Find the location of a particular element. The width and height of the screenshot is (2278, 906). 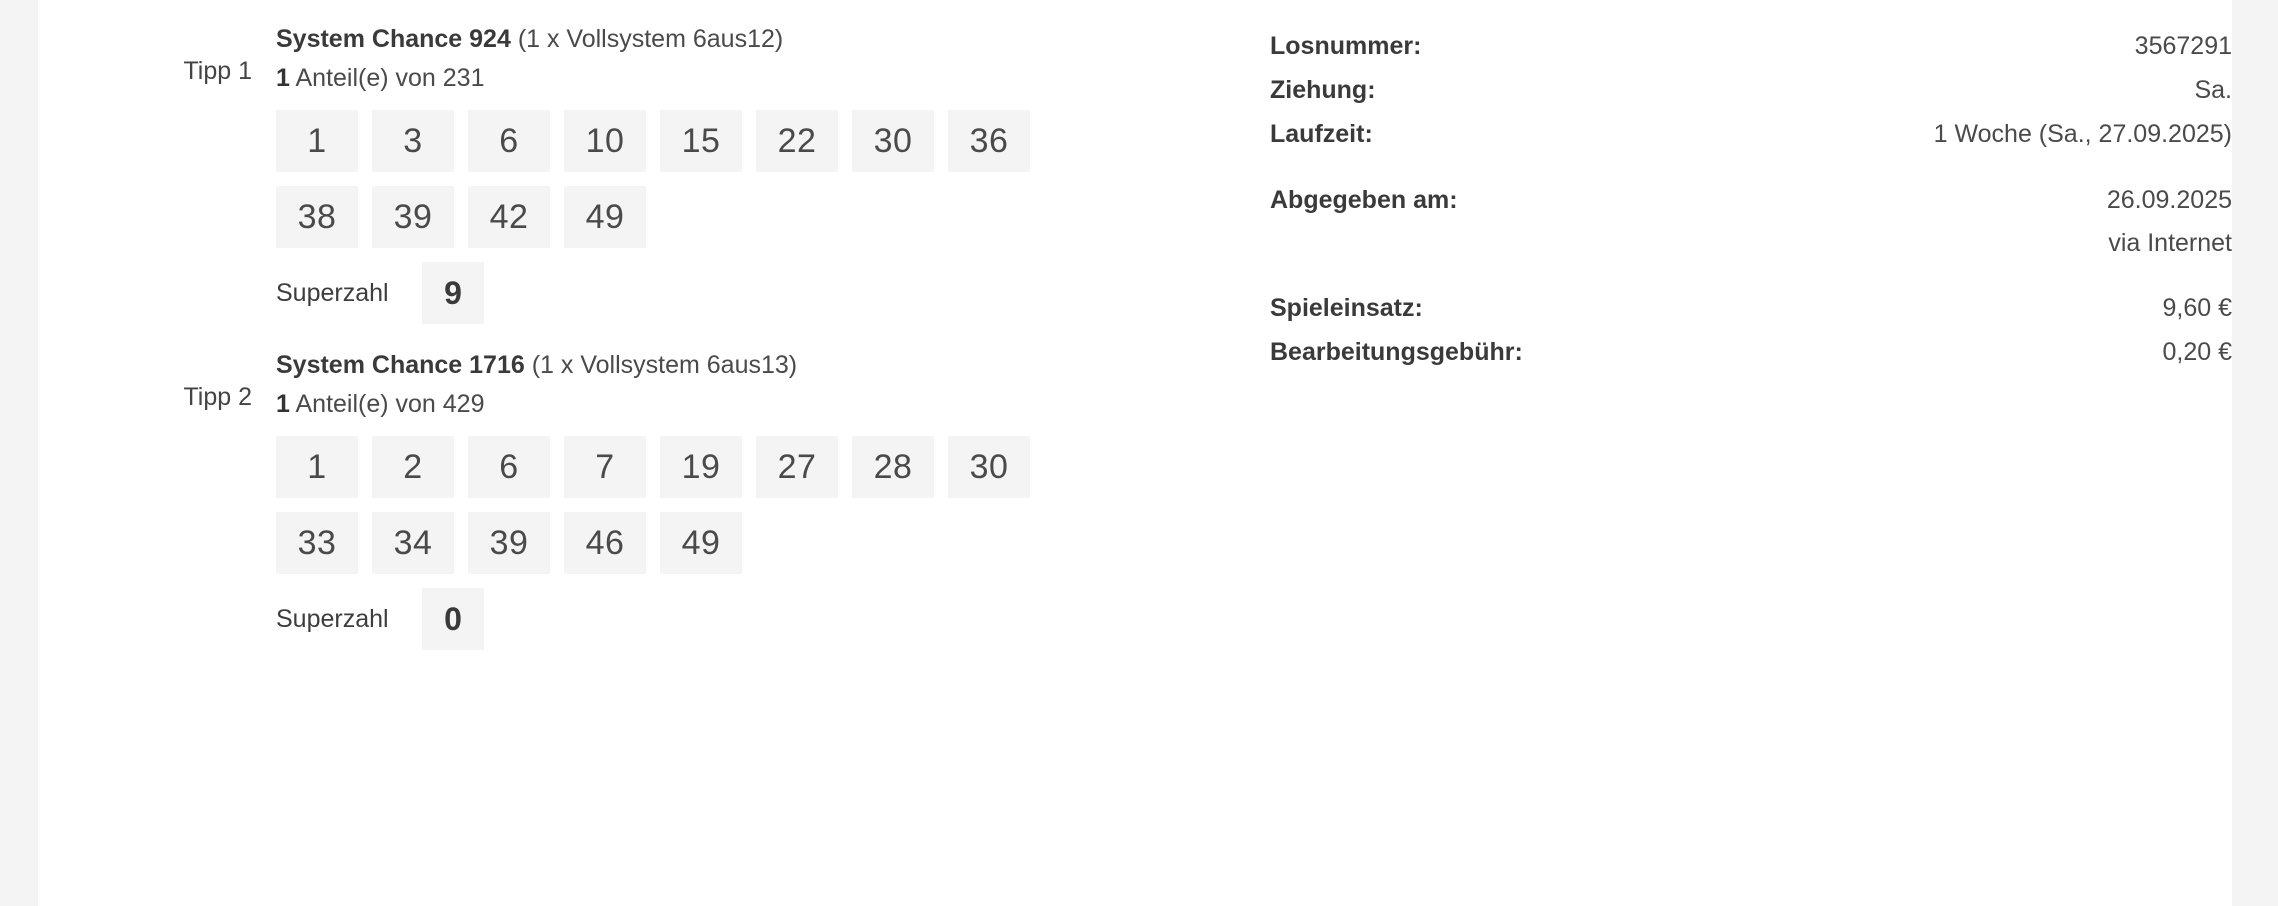

meta-row-losnummer: Losnummer: 3567291 is located at coordinates (1751, 46).